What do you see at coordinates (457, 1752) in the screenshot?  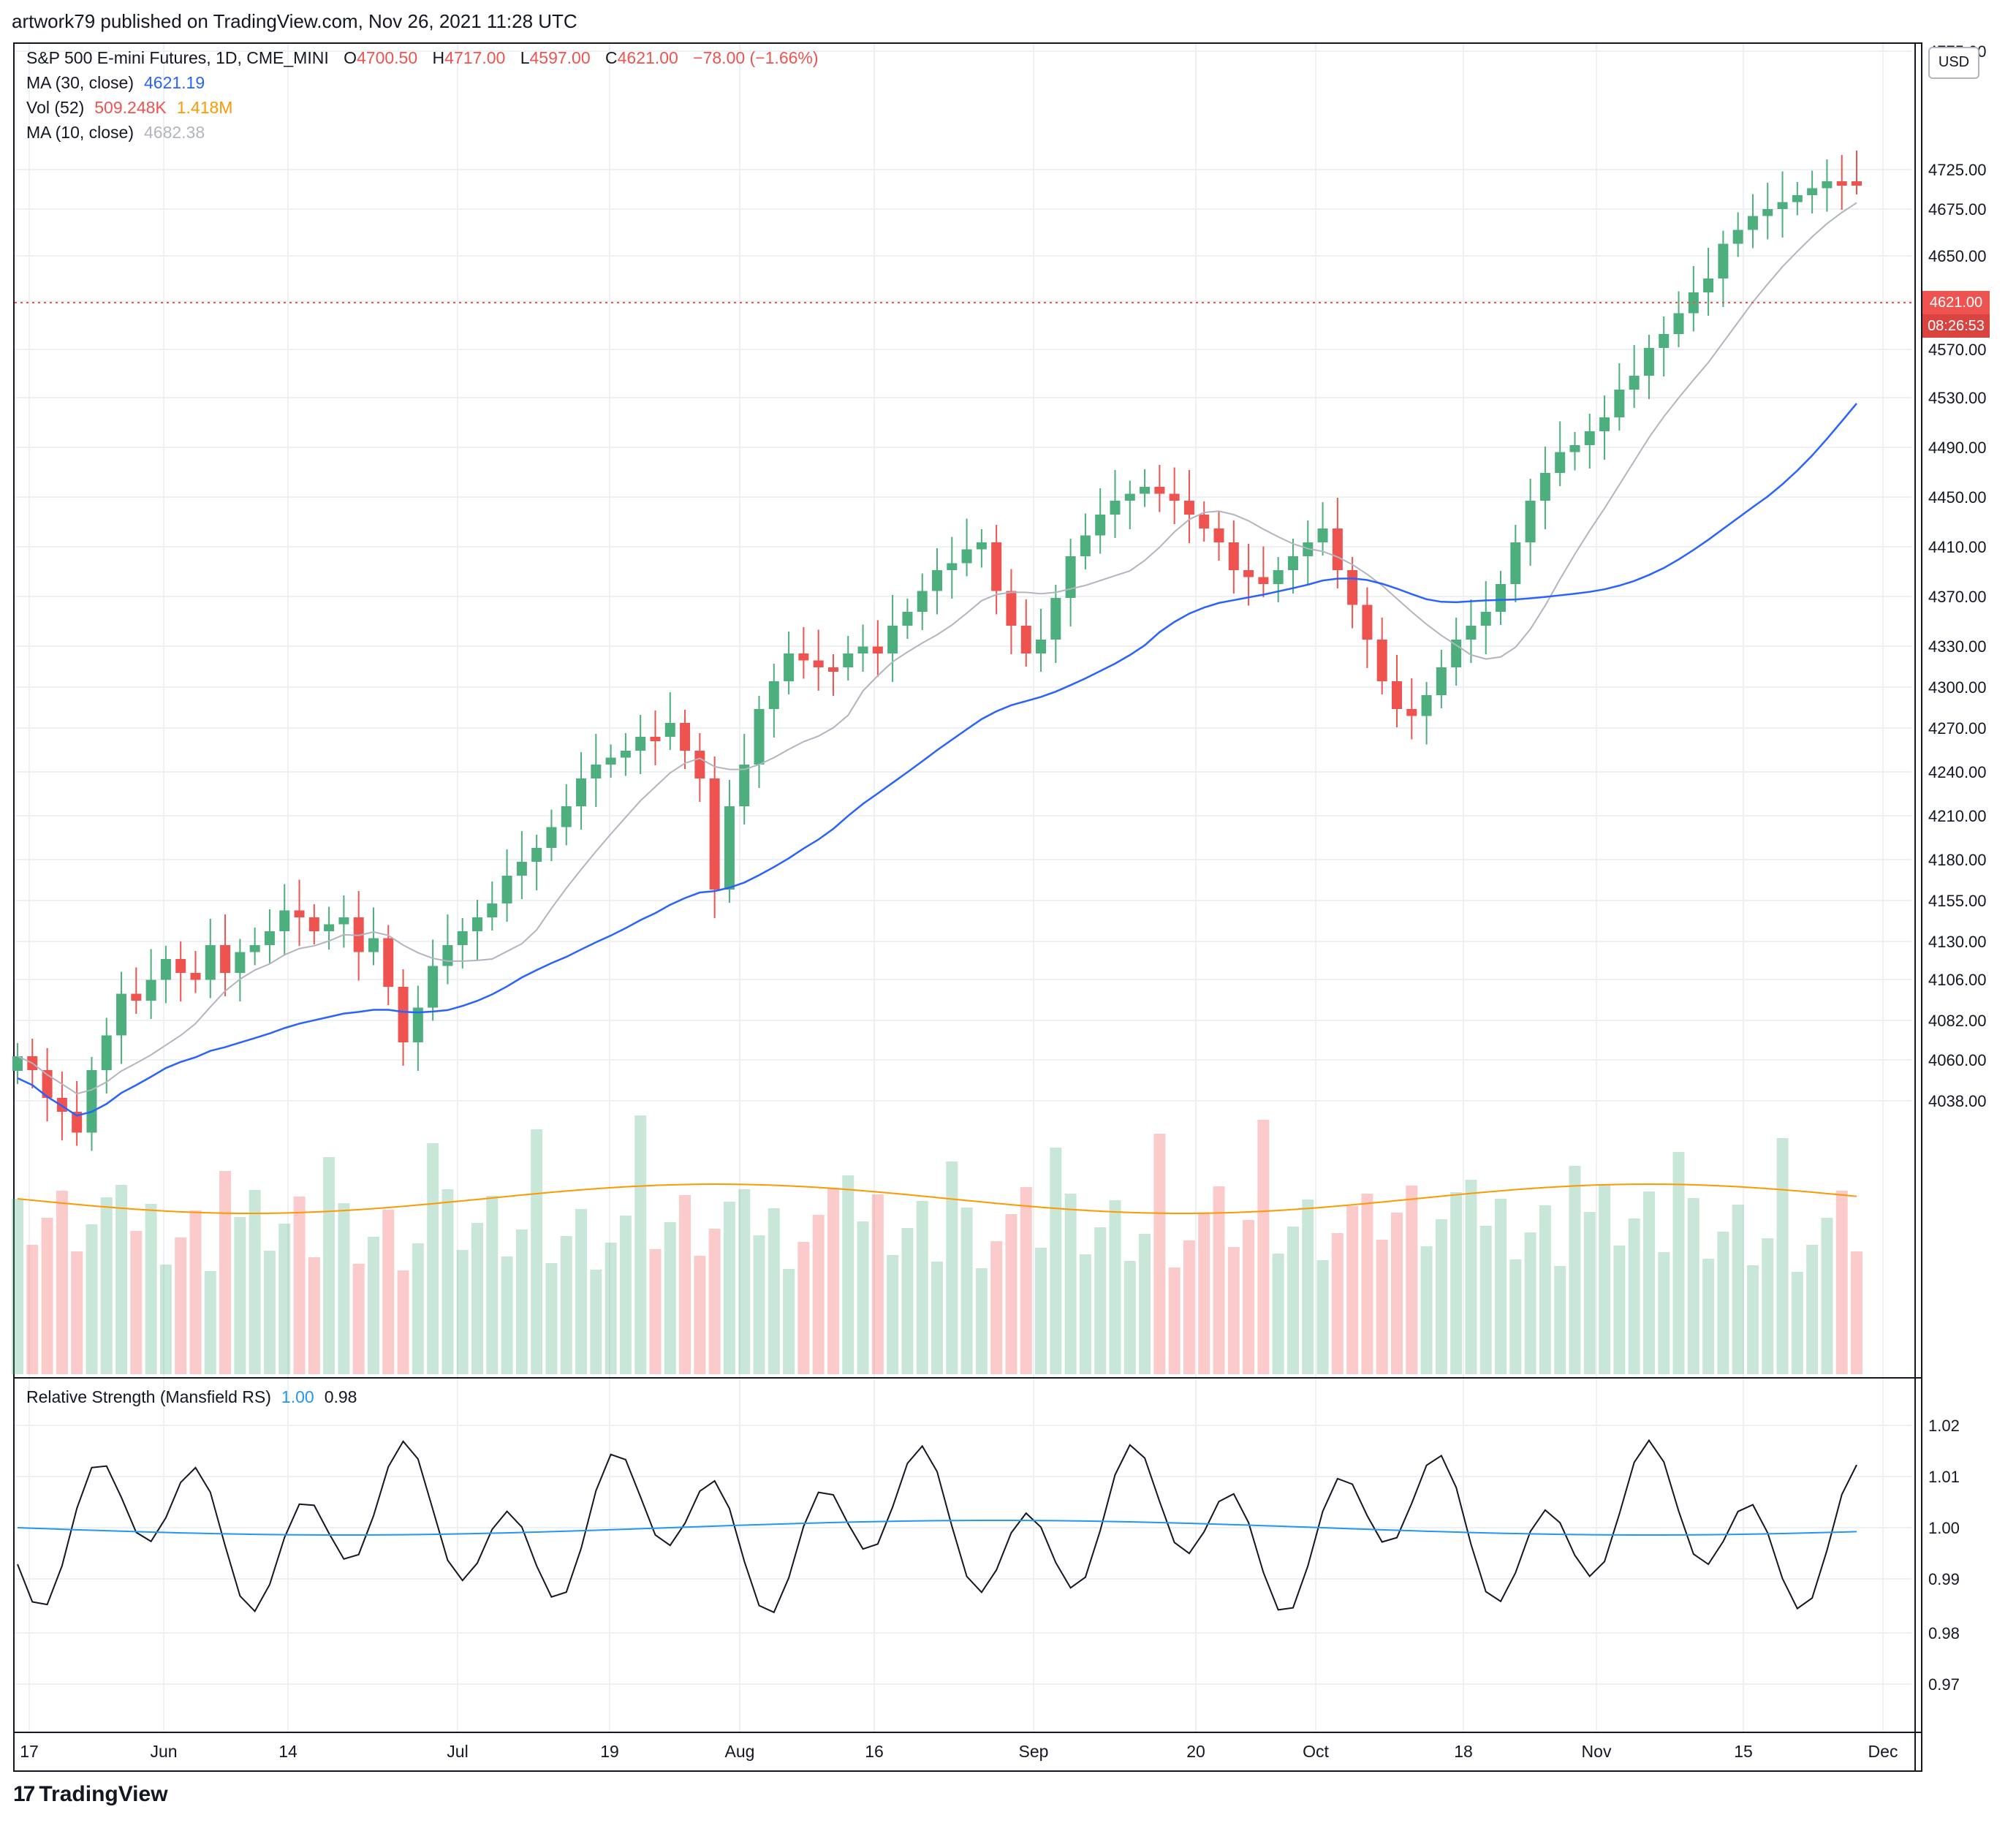 I see `x-tick-label: Jul` at bounding box center [457, 1752].